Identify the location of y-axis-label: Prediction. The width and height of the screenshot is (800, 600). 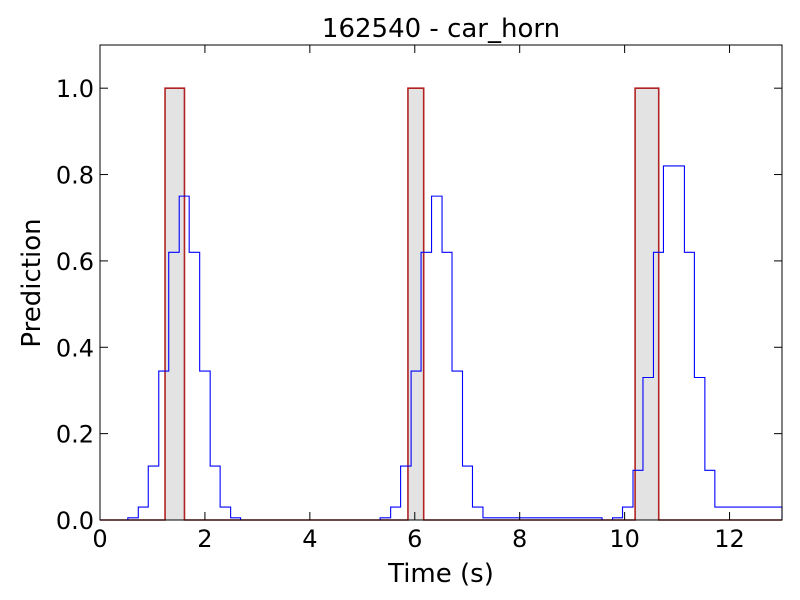
(32, 282).